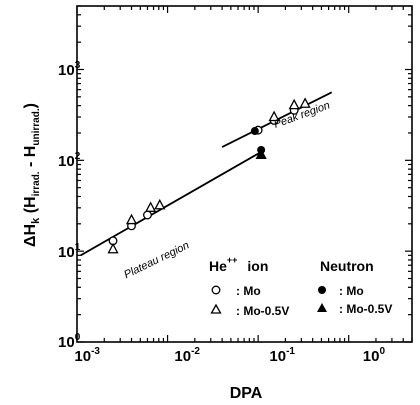  What do you see at coordinates (262, 311) in the screenshot?
I see `legend-label-he-mov: : Mo-0.5V` at bounding box center [262, 311].